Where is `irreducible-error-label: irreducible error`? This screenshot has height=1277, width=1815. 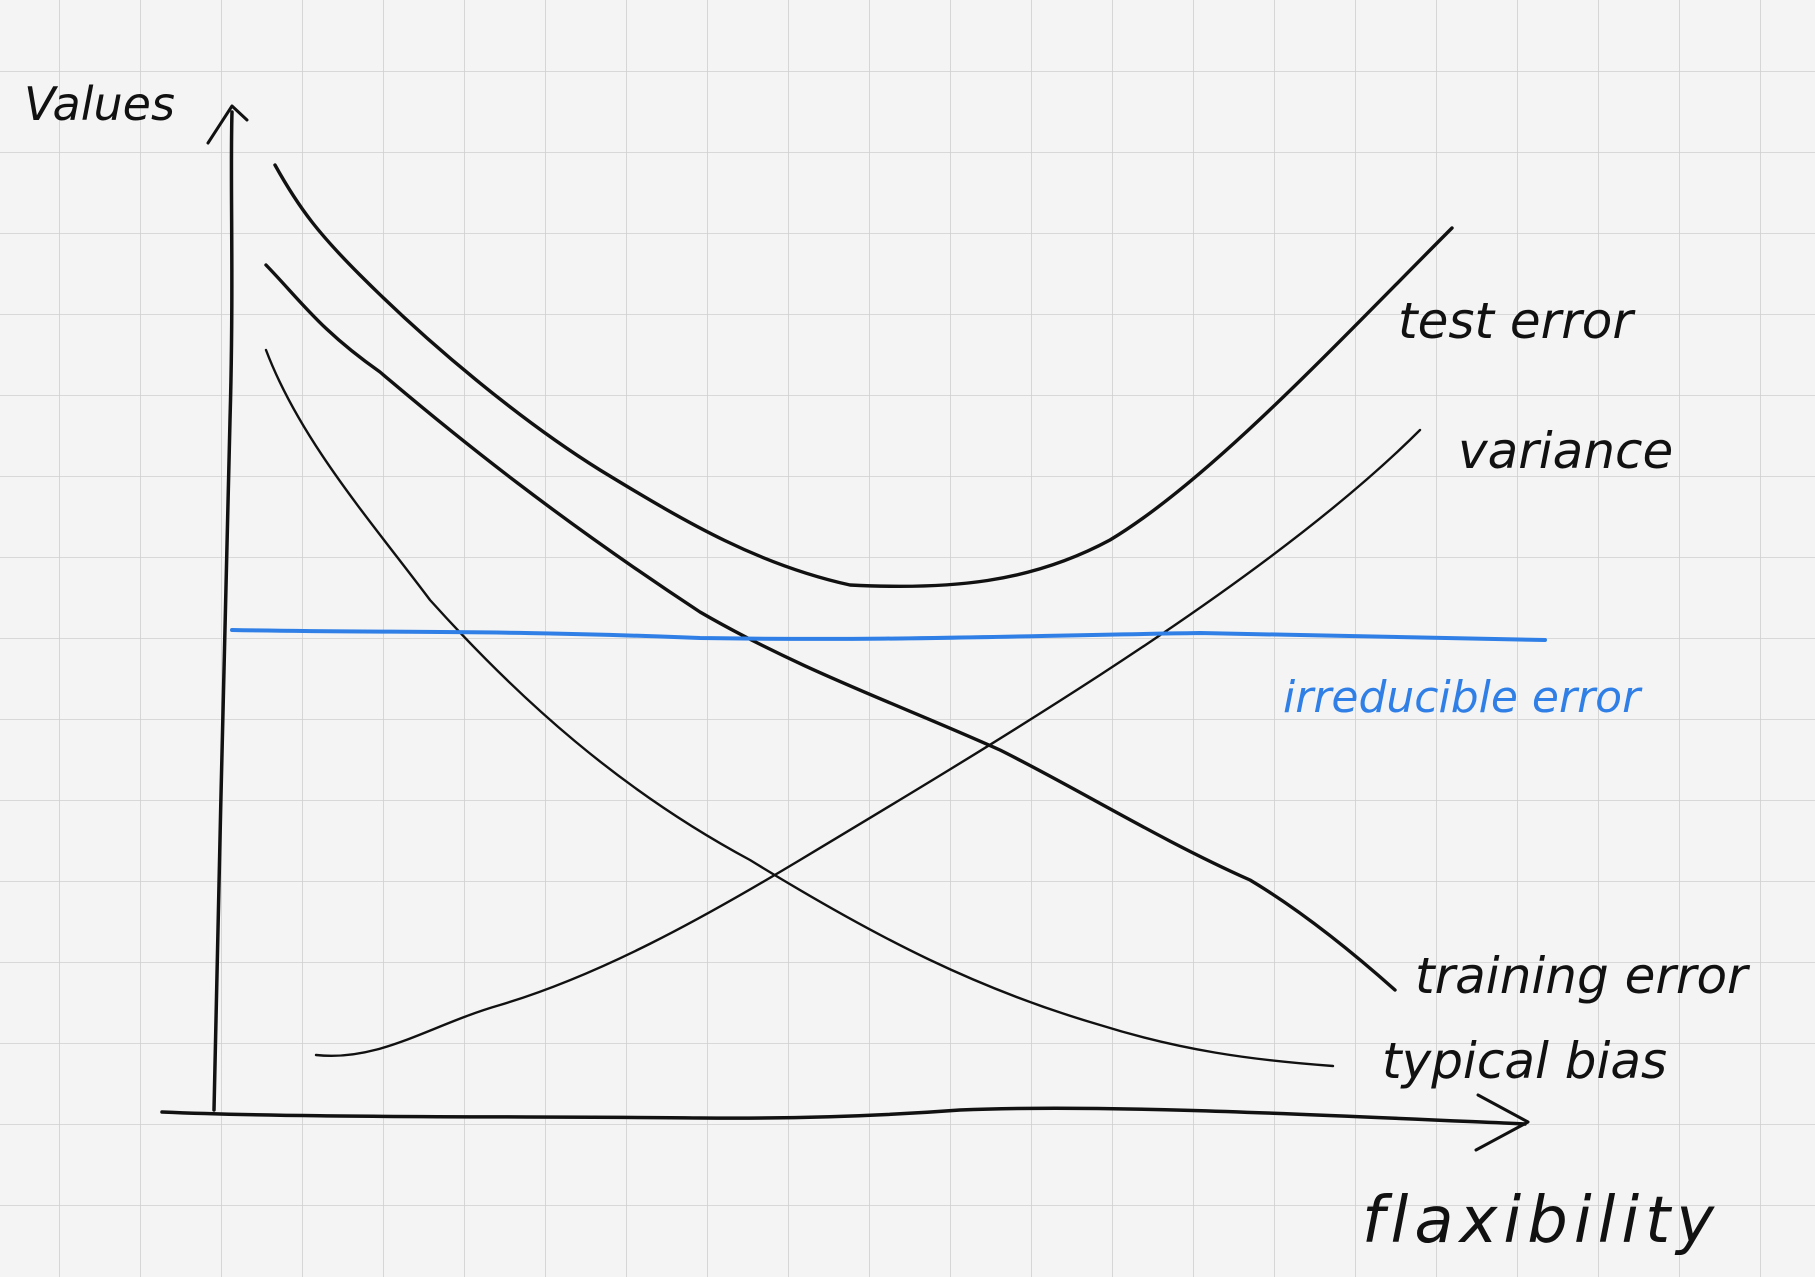 irreducible-error-label: irreducible error is located at coordinates (1463, 697).